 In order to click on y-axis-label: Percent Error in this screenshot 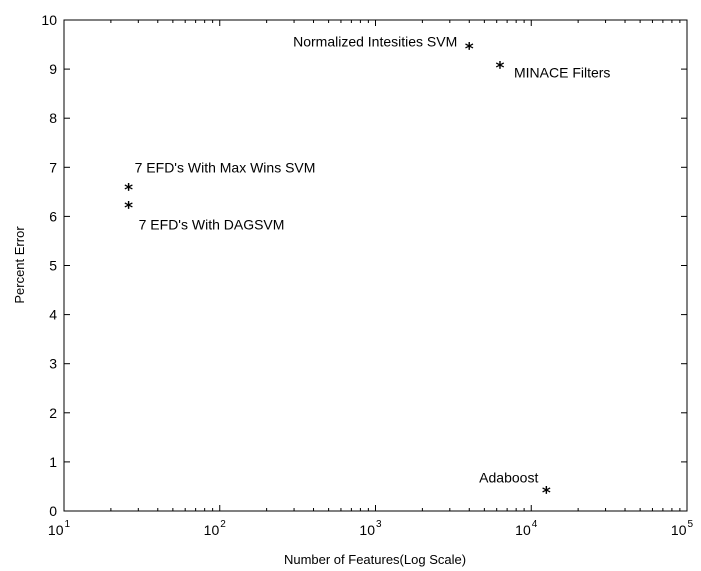, I will do `click(19, 265)`.